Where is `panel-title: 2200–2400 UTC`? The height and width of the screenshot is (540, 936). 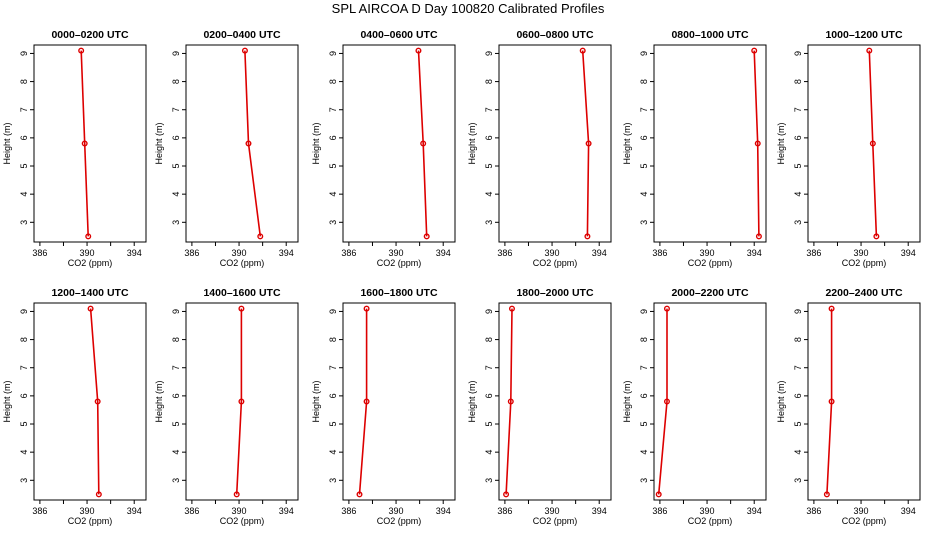
panel-title: 2200–2400 UTC is located at coordinates (863, 293).